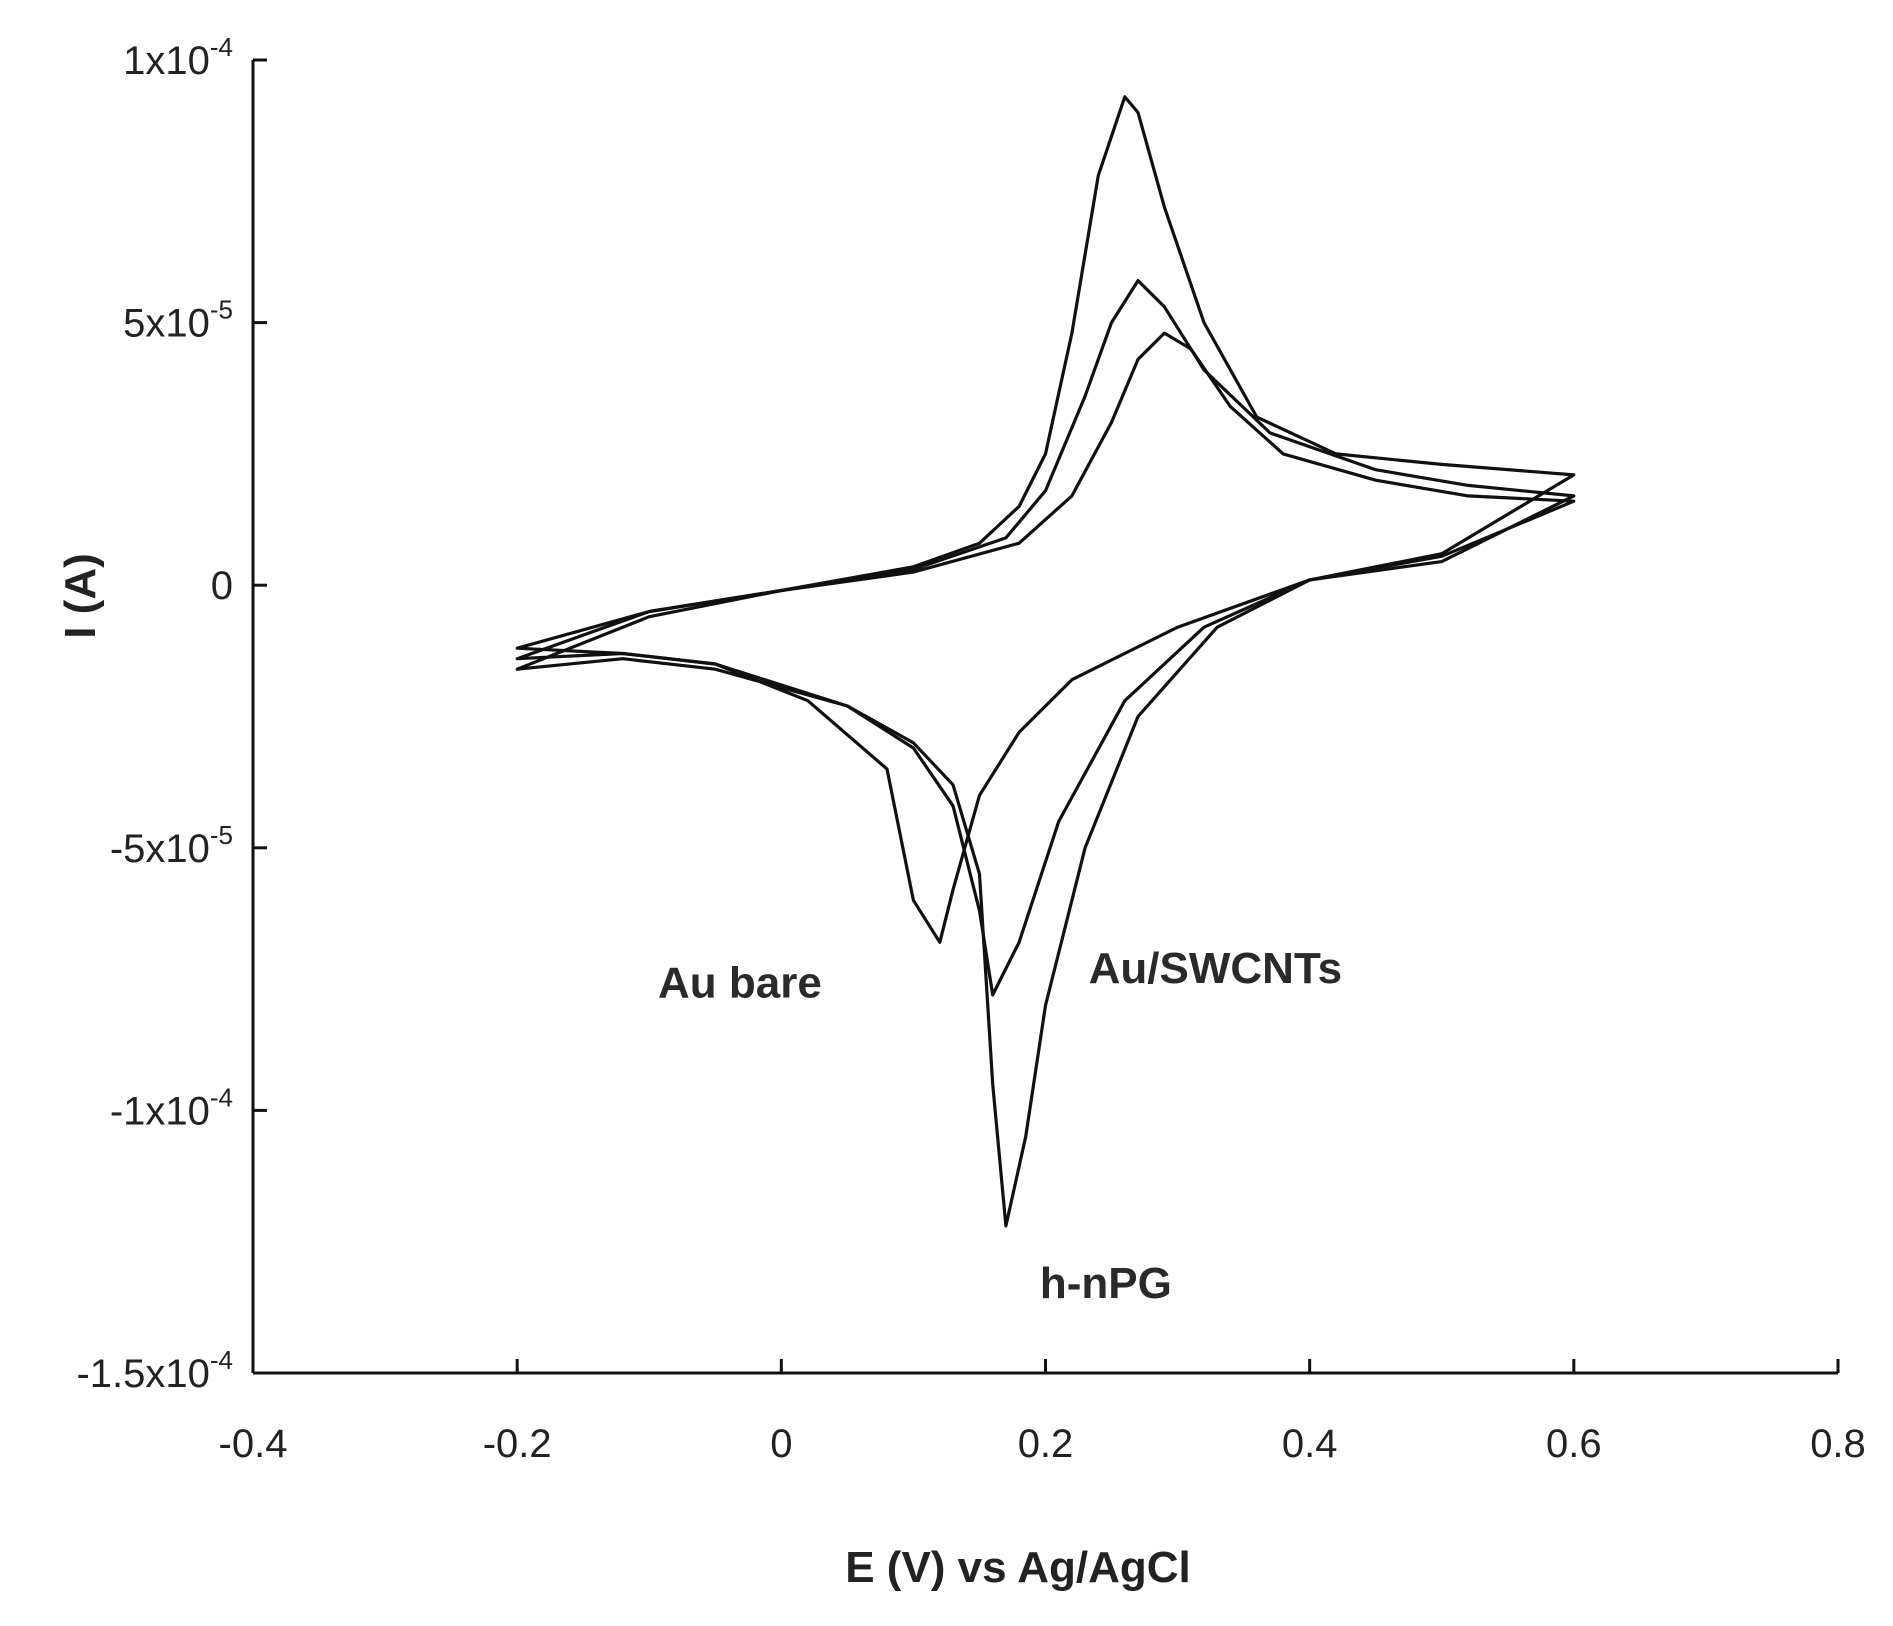  Describe the element at coordinates (517, 1444) in the screenshot. I see `x-tick-label: -0.2` at that location.